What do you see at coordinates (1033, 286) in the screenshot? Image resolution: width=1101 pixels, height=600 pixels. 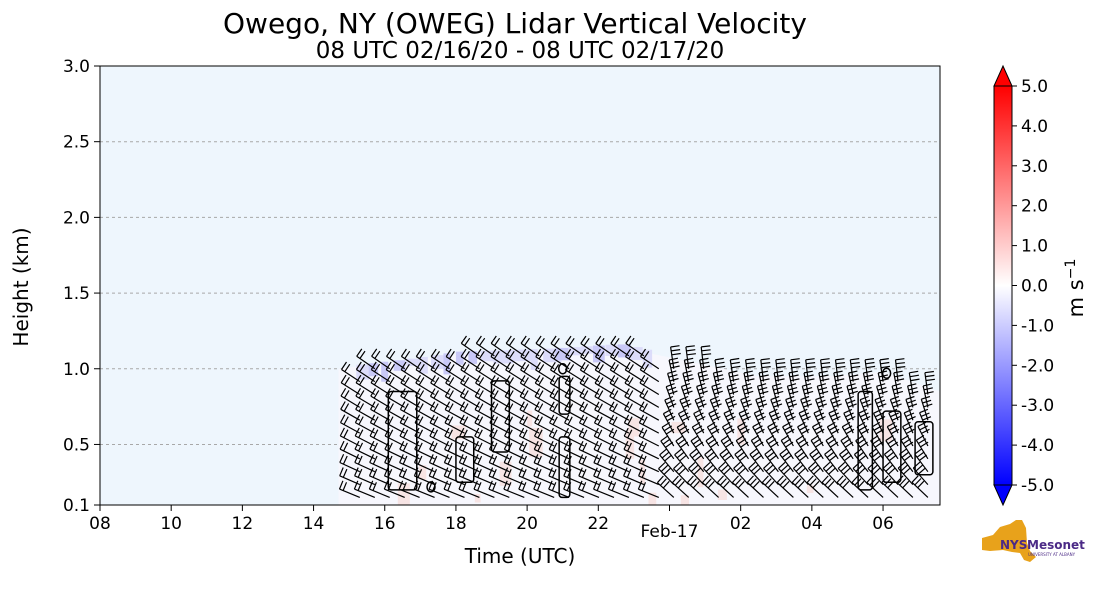 I see `colorbar-ticks: 5.0 4.0 3.0 2.0 1.0 0.0 -1.0 -2.0 -3.0 -4.0 -5.0` at bounding box center [1033, 286].